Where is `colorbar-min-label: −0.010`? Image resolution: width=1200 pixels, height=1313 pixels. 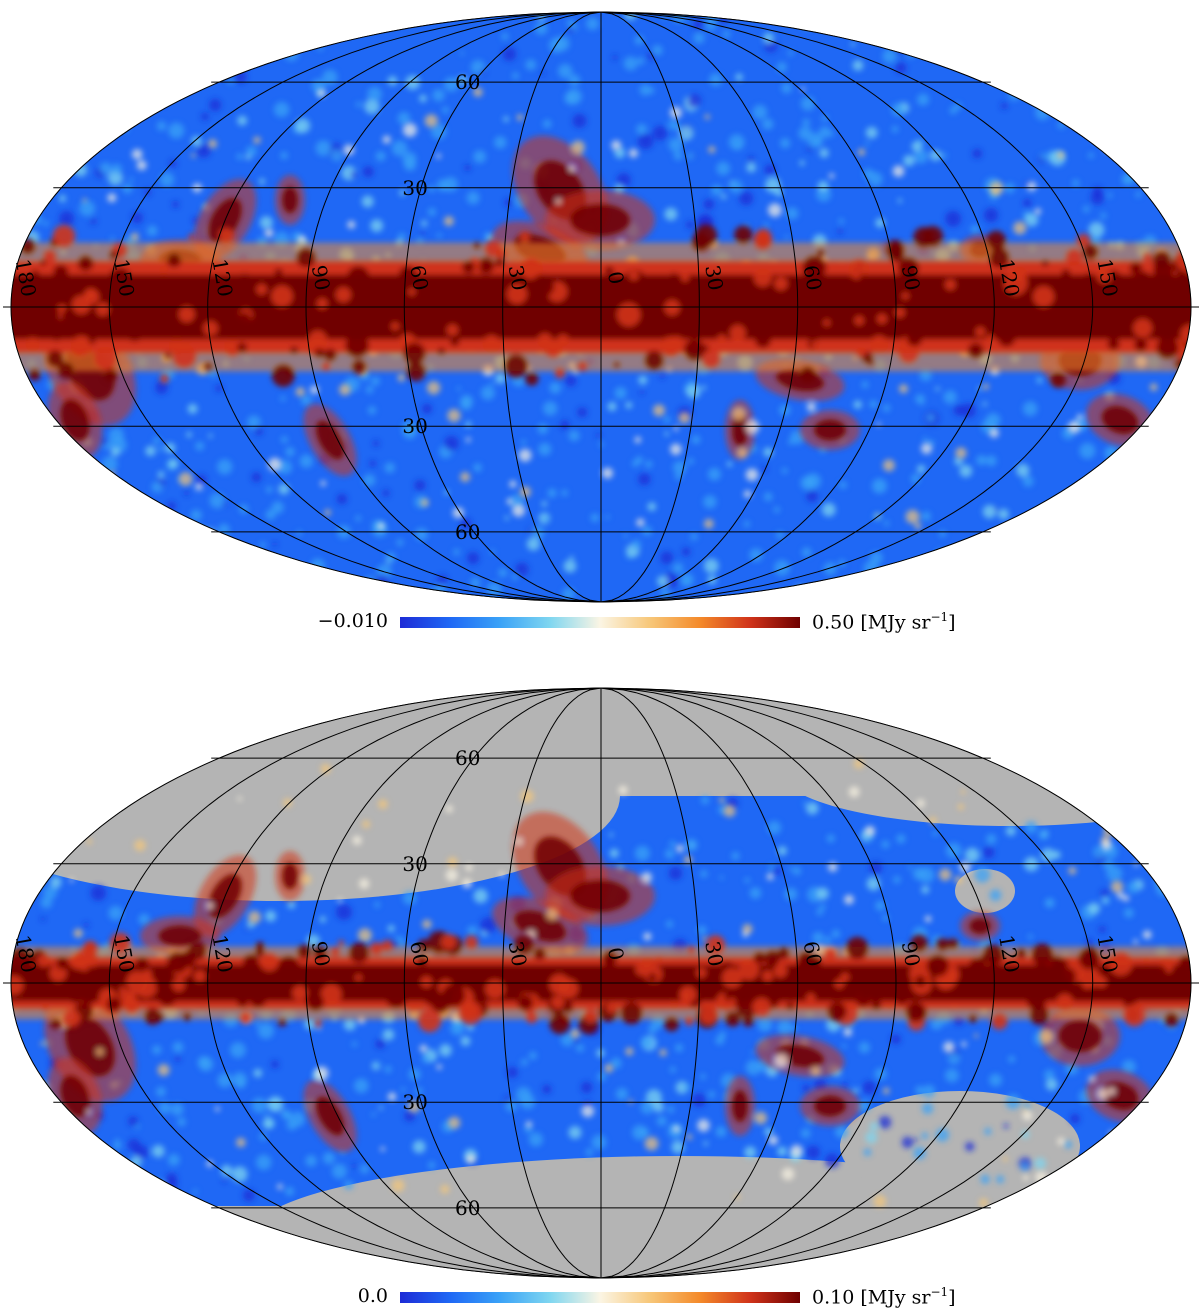
colorbar-min-label: −0.010 is located at coordinates (352, 621).